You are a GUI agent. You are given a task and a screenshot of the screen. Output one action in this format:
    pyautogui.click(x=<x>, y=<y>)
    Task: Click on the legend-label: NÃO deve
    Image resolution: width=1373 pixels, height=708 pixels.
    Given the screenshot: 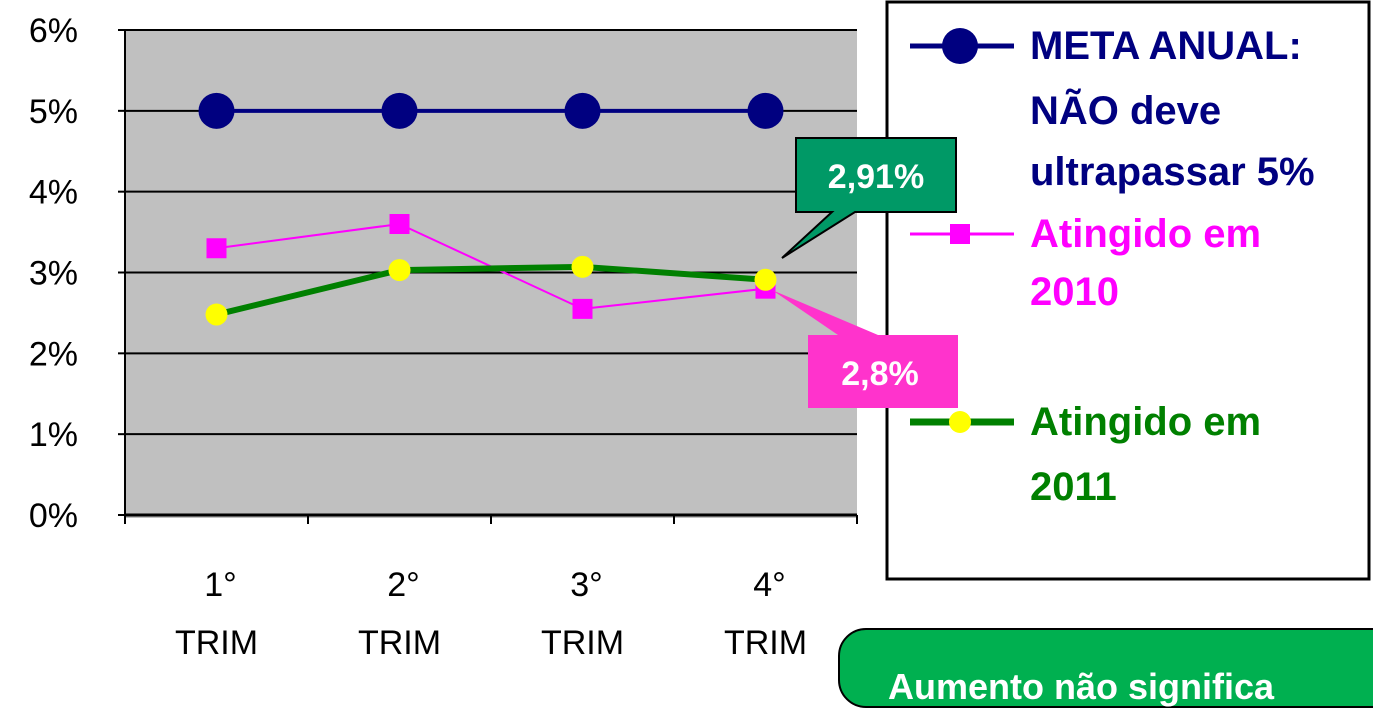 What is the action you would take?
    pyautogui.click(x=1125, y=110)
    